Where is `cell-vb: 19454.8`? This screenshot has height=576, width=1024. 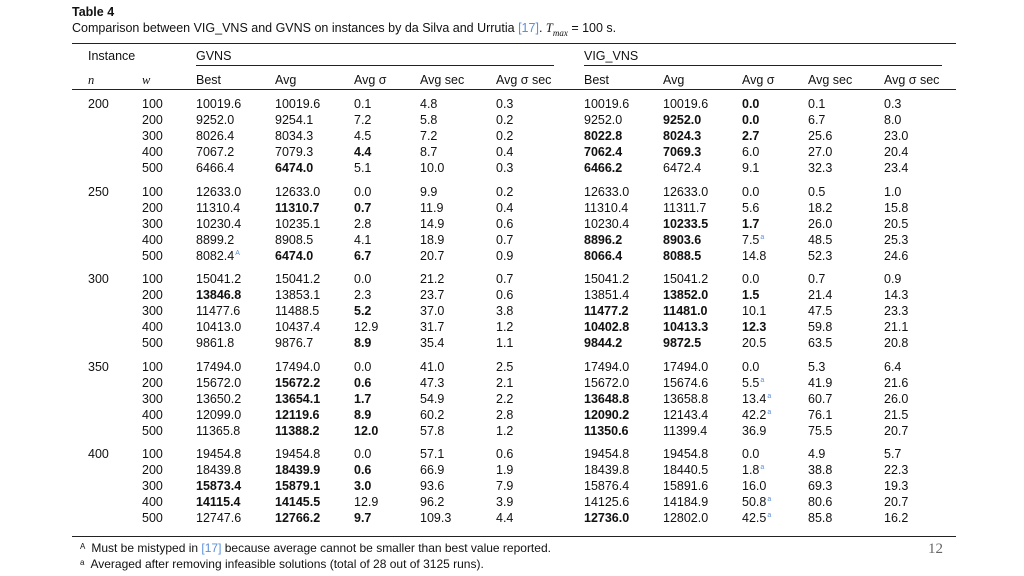
cell-vb: 19454.8 is located at coordinates (606, 454).